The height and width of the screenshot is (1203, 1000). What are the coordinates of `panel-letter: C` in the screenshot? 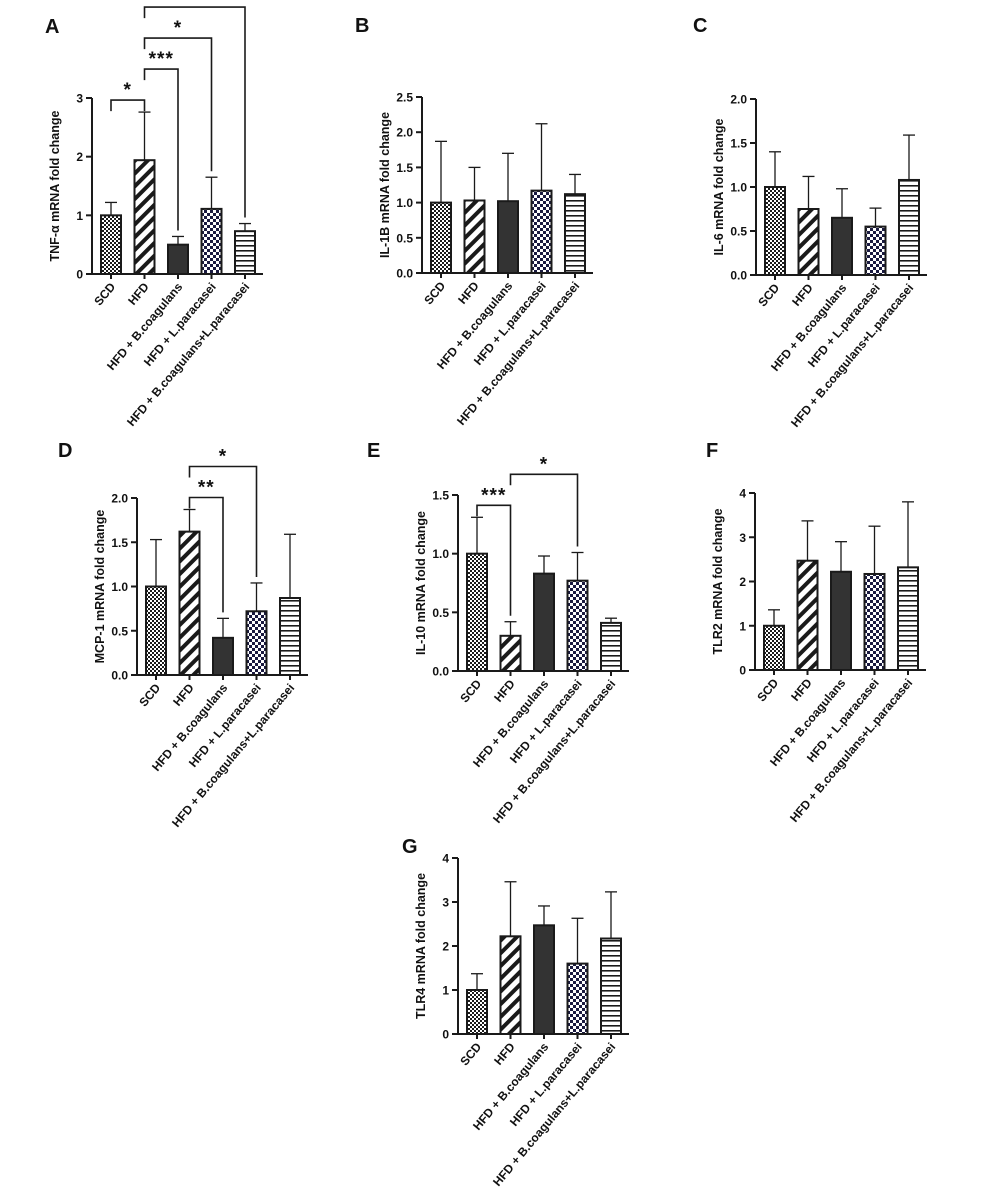 It's located at (700, 26).